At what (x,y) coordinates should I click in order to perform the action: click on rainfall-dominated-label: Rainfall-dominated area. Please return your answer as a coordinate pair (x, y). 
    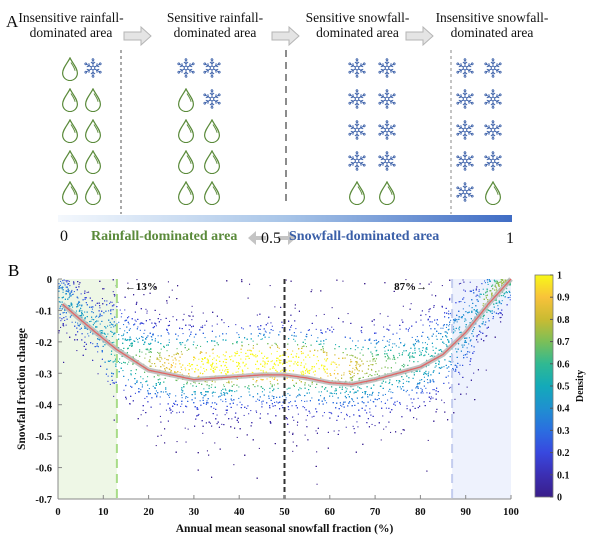
    Looking at the image, I should click on (164, 236).